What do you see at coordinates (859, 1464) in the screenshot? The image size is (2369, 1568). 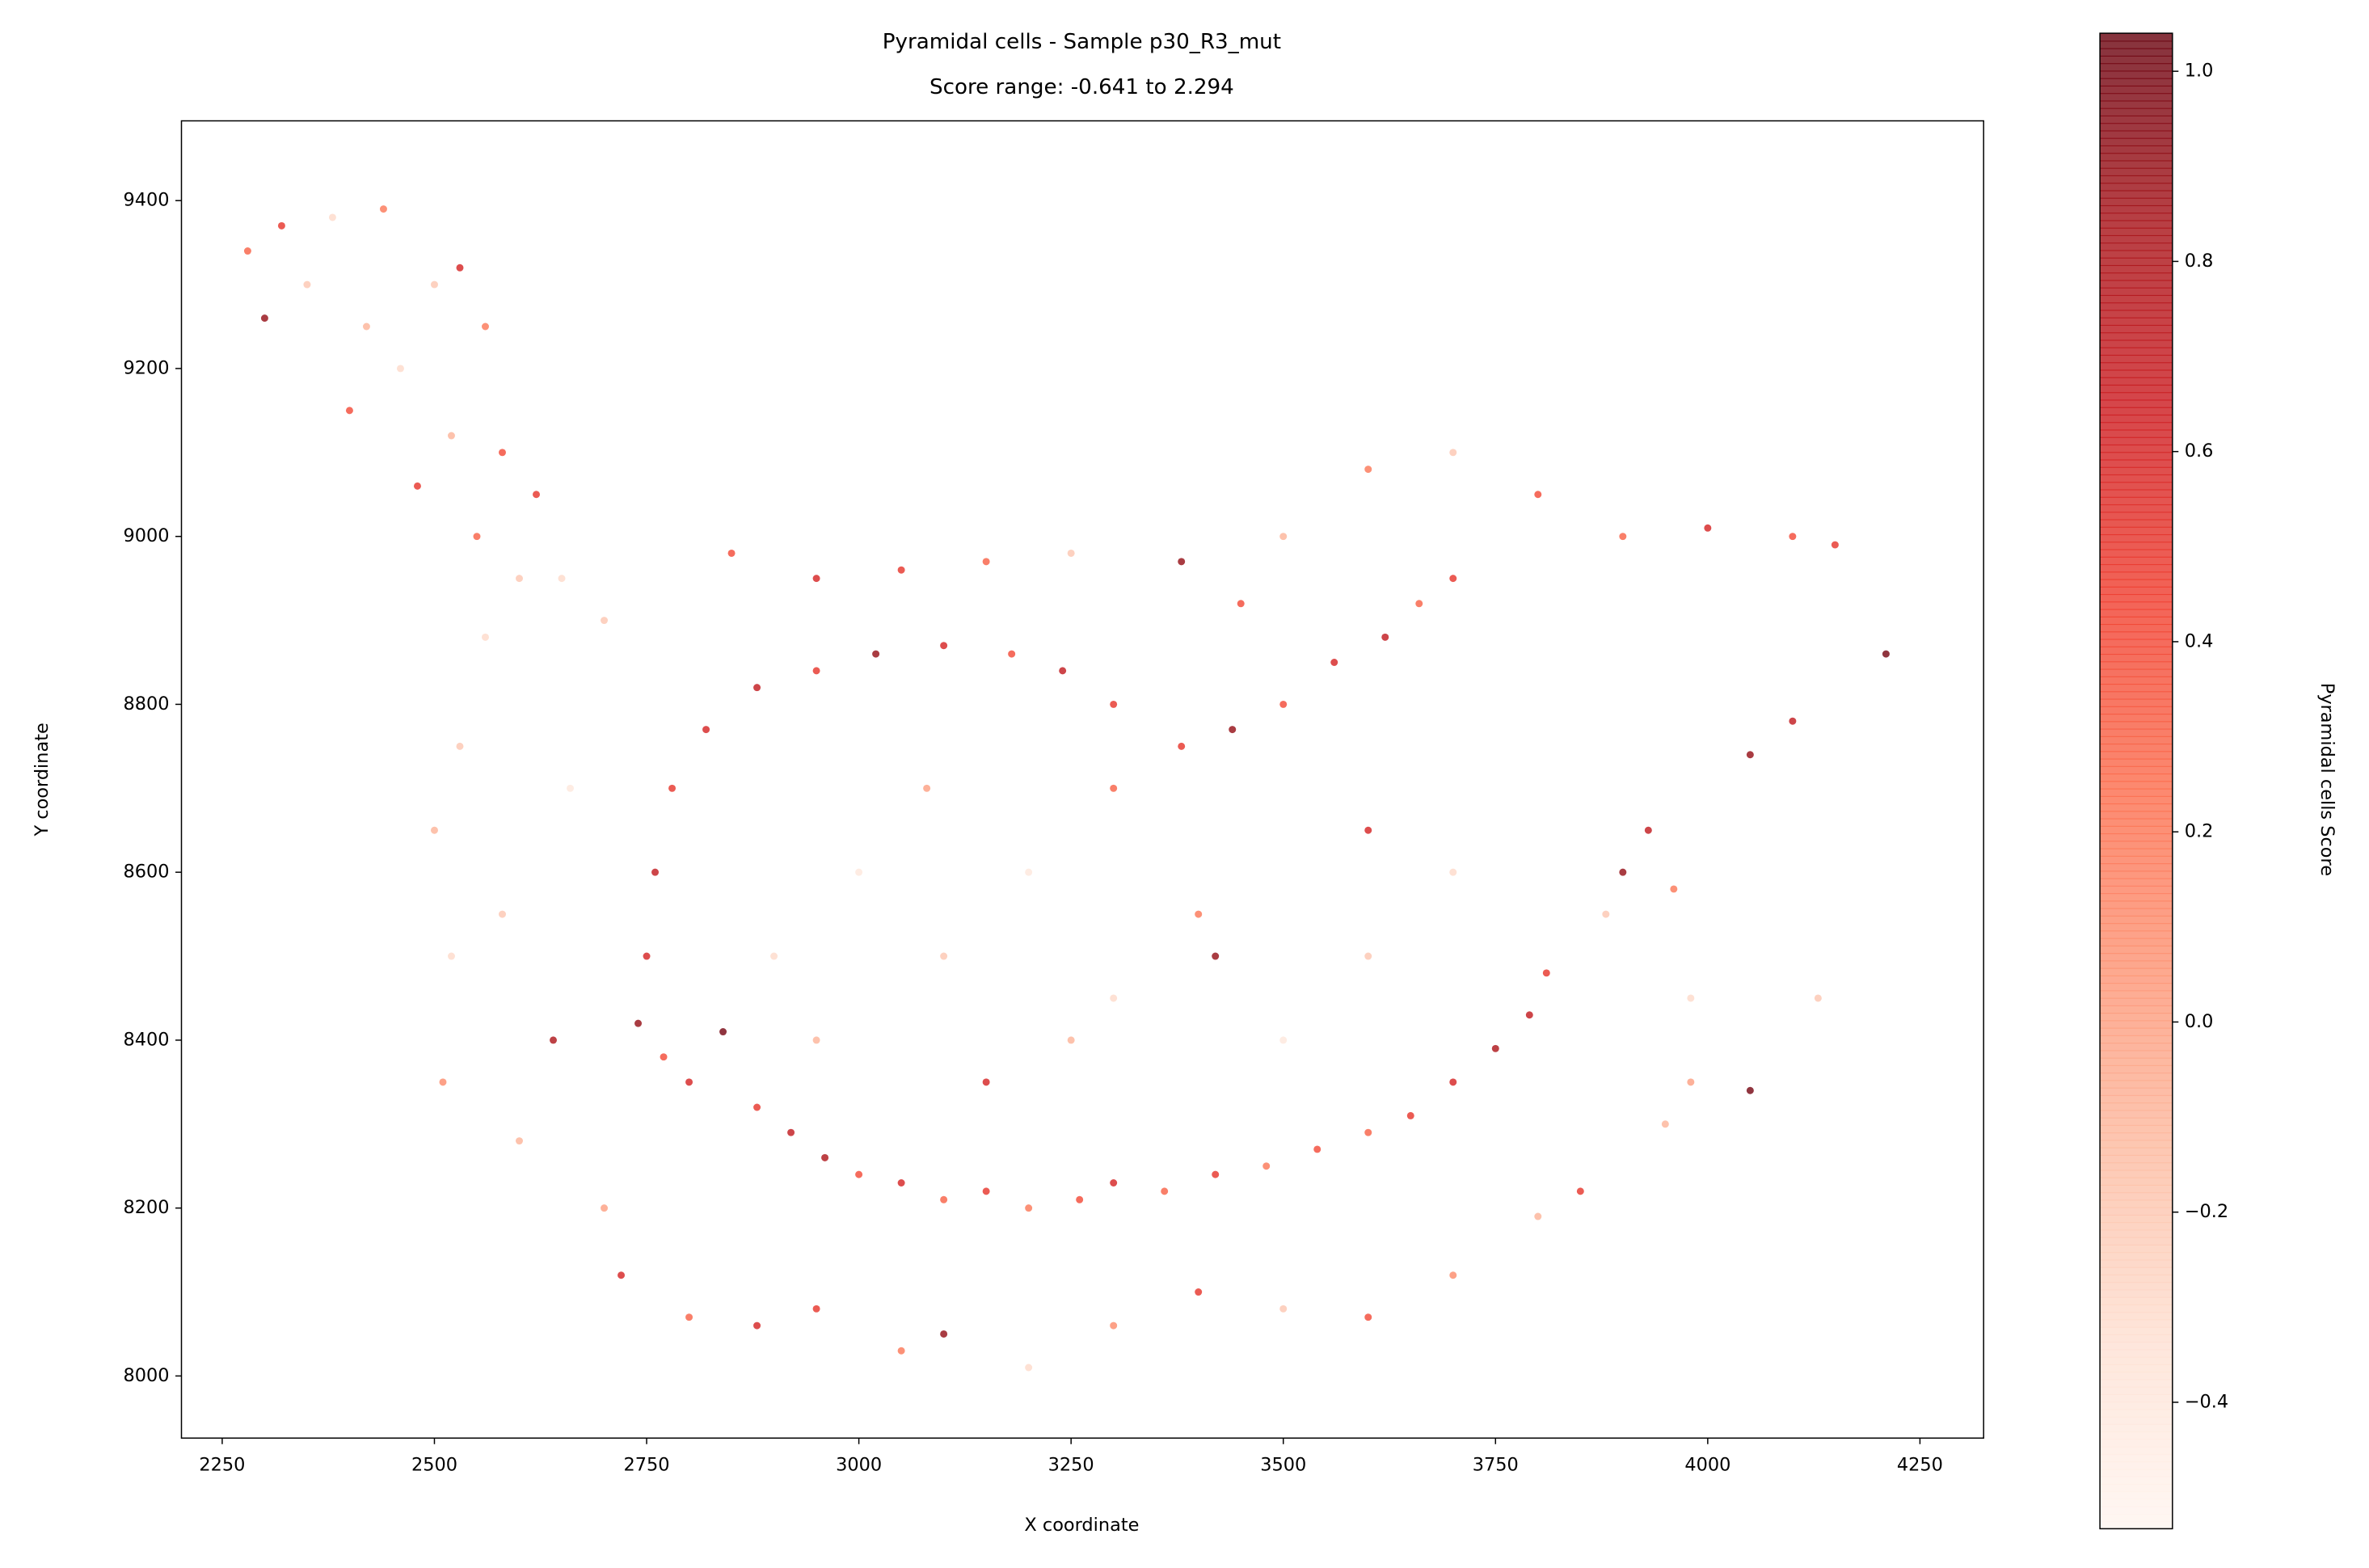 I see `x-tick-label: 3000` at bounding box center [859, 1464].